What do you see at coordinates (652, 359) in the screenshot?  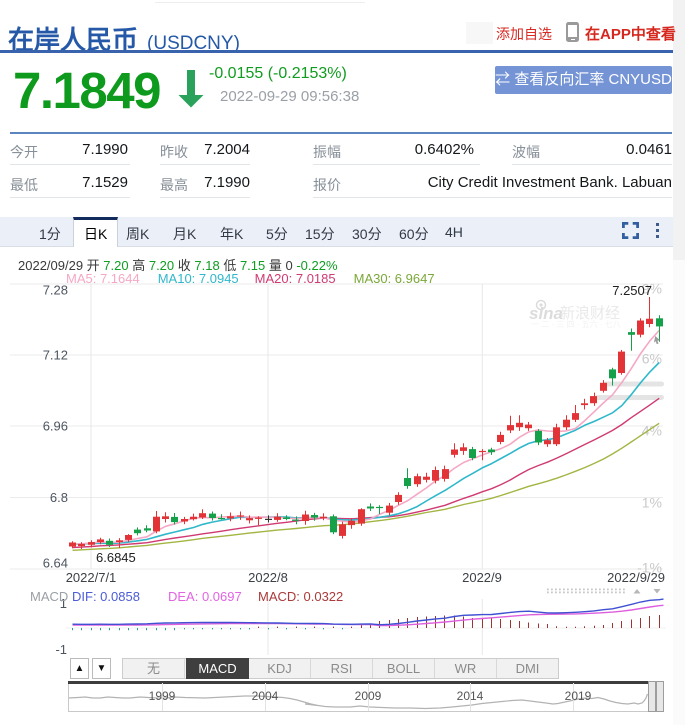 I see `svg-text: 6%` at bounding box center [652, 359].